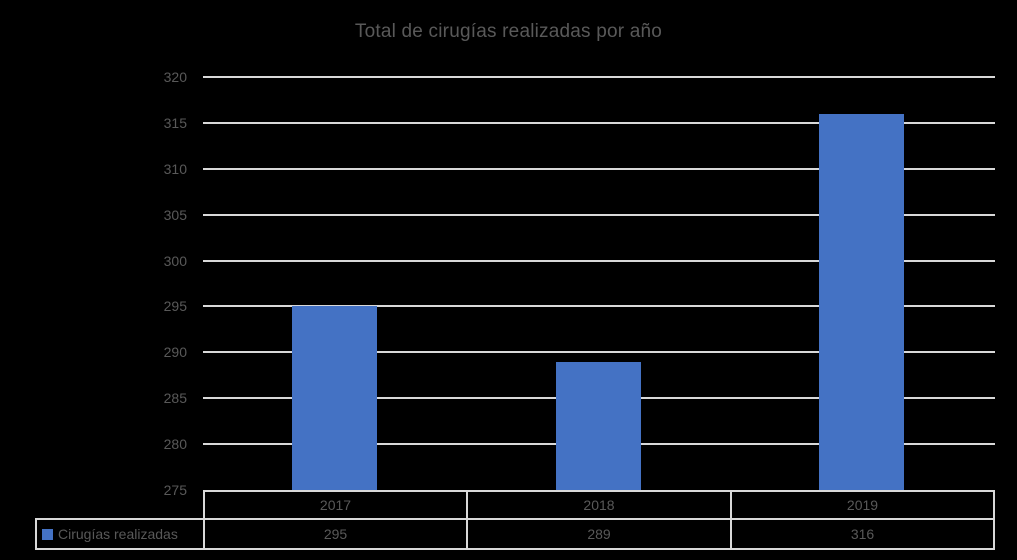 The height and width of the screenshot is (560, 1017). What do you see at coordinates (862, 534) in the screenshot?
I see `value-cell: 316` at bounding box center [862, 534].